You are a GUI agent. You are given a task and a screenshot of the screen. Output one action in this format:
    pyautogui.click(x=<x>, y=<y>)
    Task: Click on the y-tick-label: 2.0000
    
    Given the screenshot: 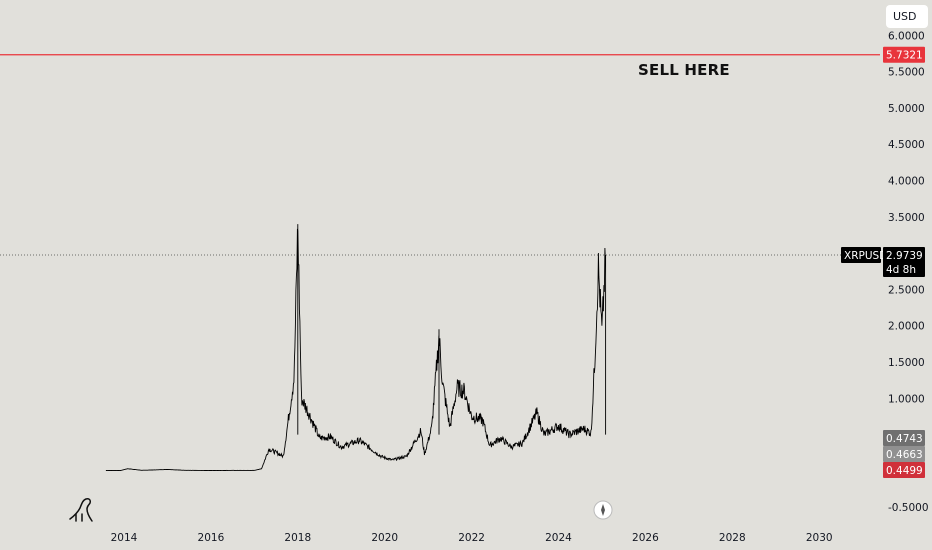 What is the action you would take?
    pyautogui.click(x=906, y=327)
    